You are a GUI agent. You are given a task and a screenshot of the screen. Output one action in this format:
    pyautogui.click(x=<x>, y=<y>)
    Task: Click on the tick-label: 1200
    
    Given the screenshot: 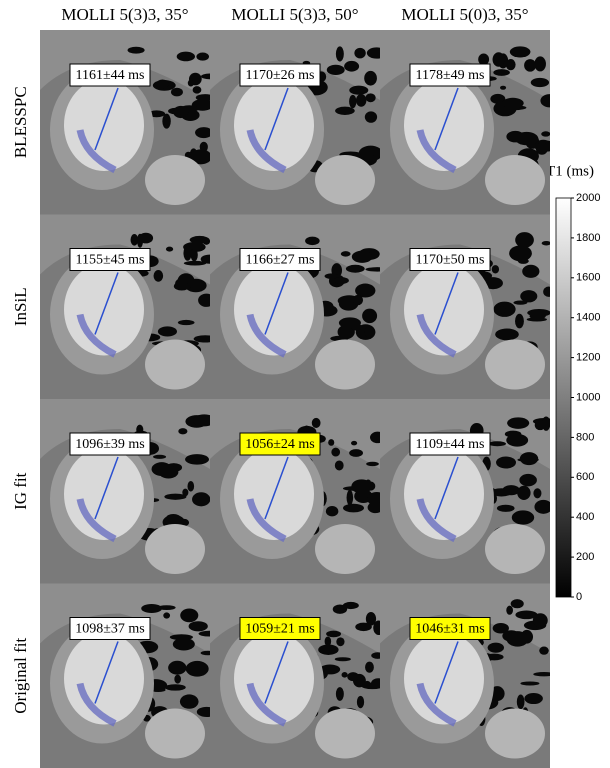 What is the action you would take?
    pyautogui.click(x=588, y=358)
    